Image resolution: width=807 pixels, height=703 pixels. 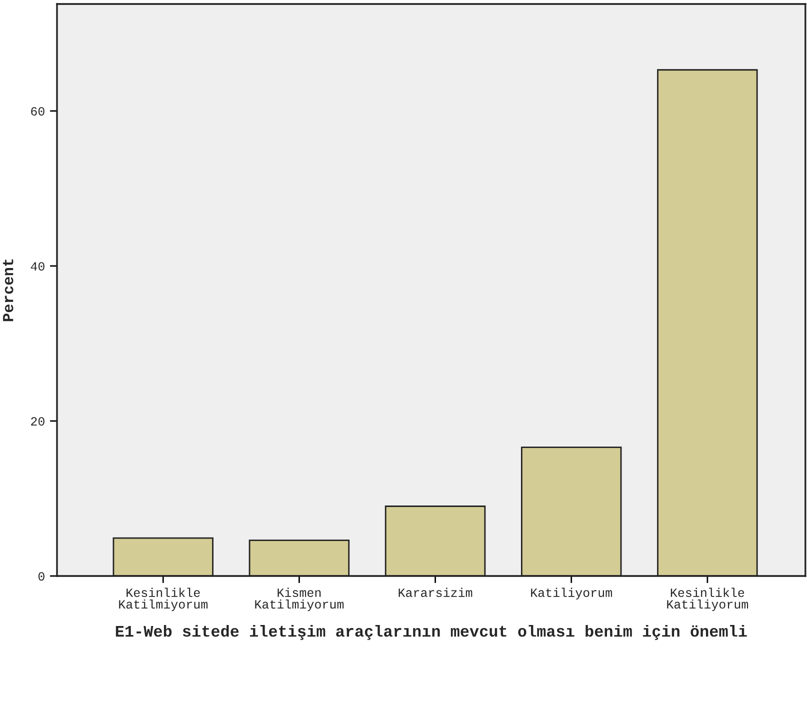 What do you see at coordinates (707, 600) in the screenshot?
I see `x-tick-label: Kesinlikle Katiliyorum` at bounding box center [707, 600].